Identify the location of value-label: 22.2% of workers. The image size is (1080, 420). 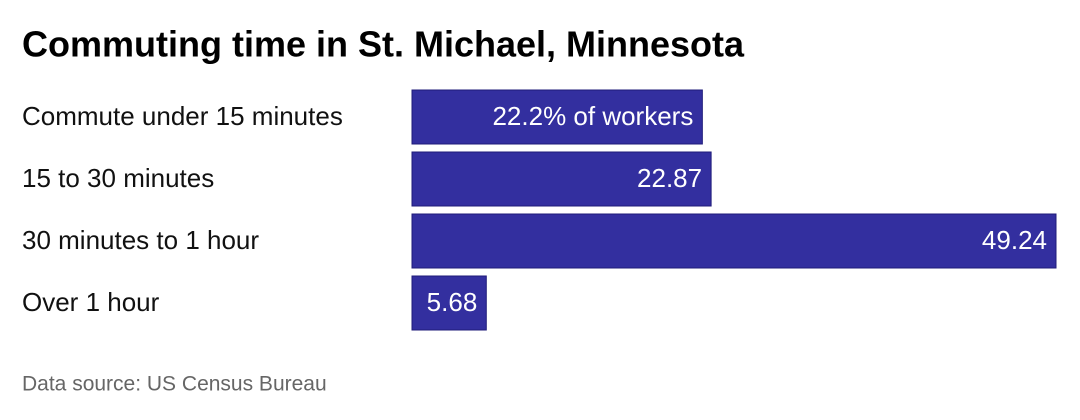
(592, 116).